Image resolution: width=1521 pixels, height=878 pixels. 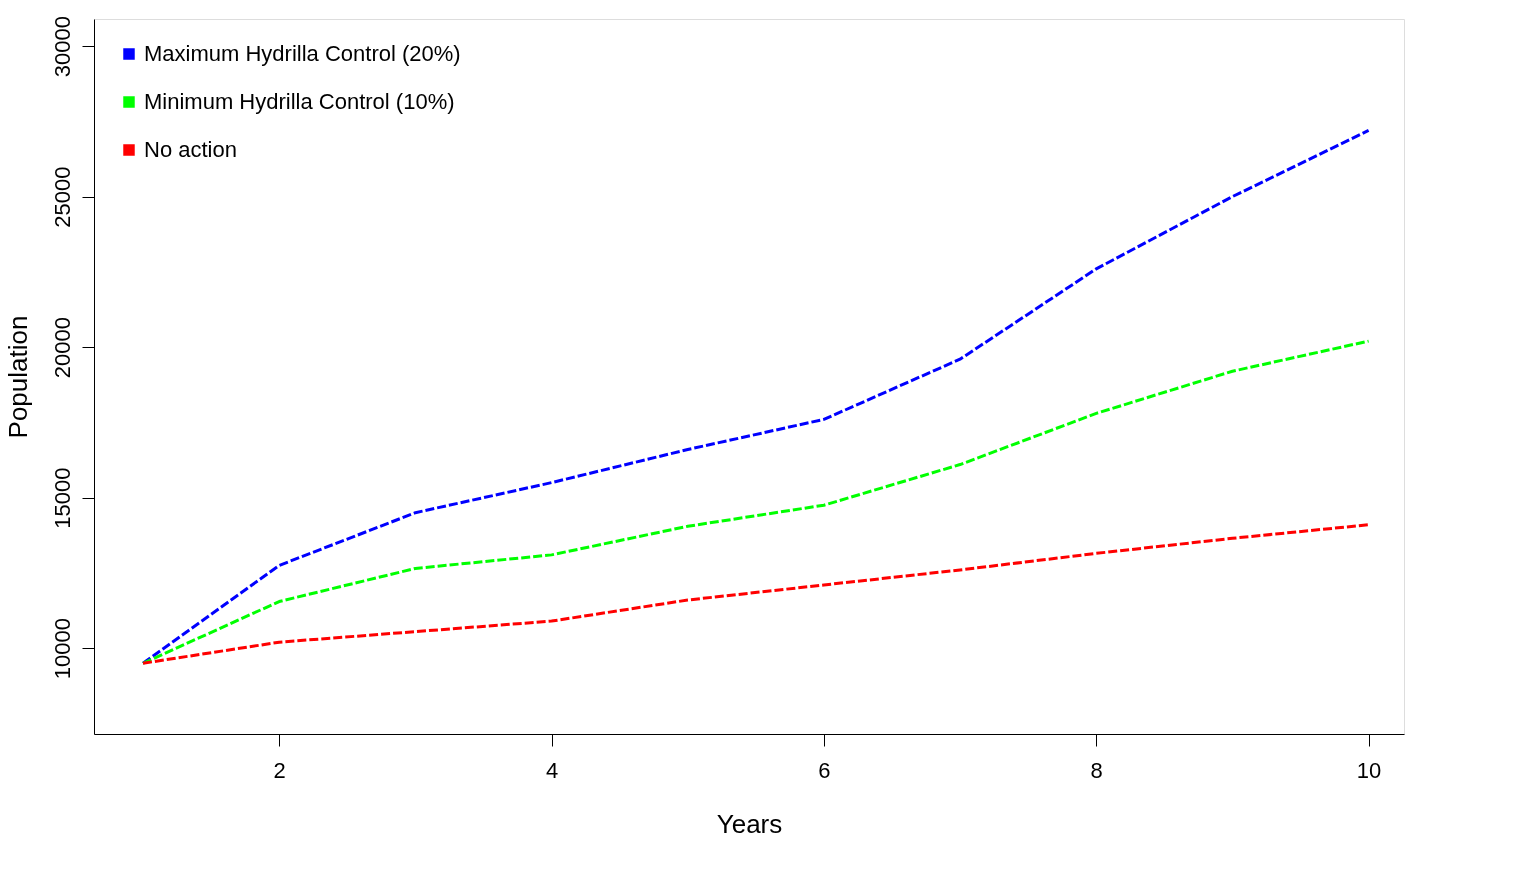 What do you see at coordinates (749, 823) in the screenshot?
I see `x-axis-title: Years` at bounding box center [749, 823].